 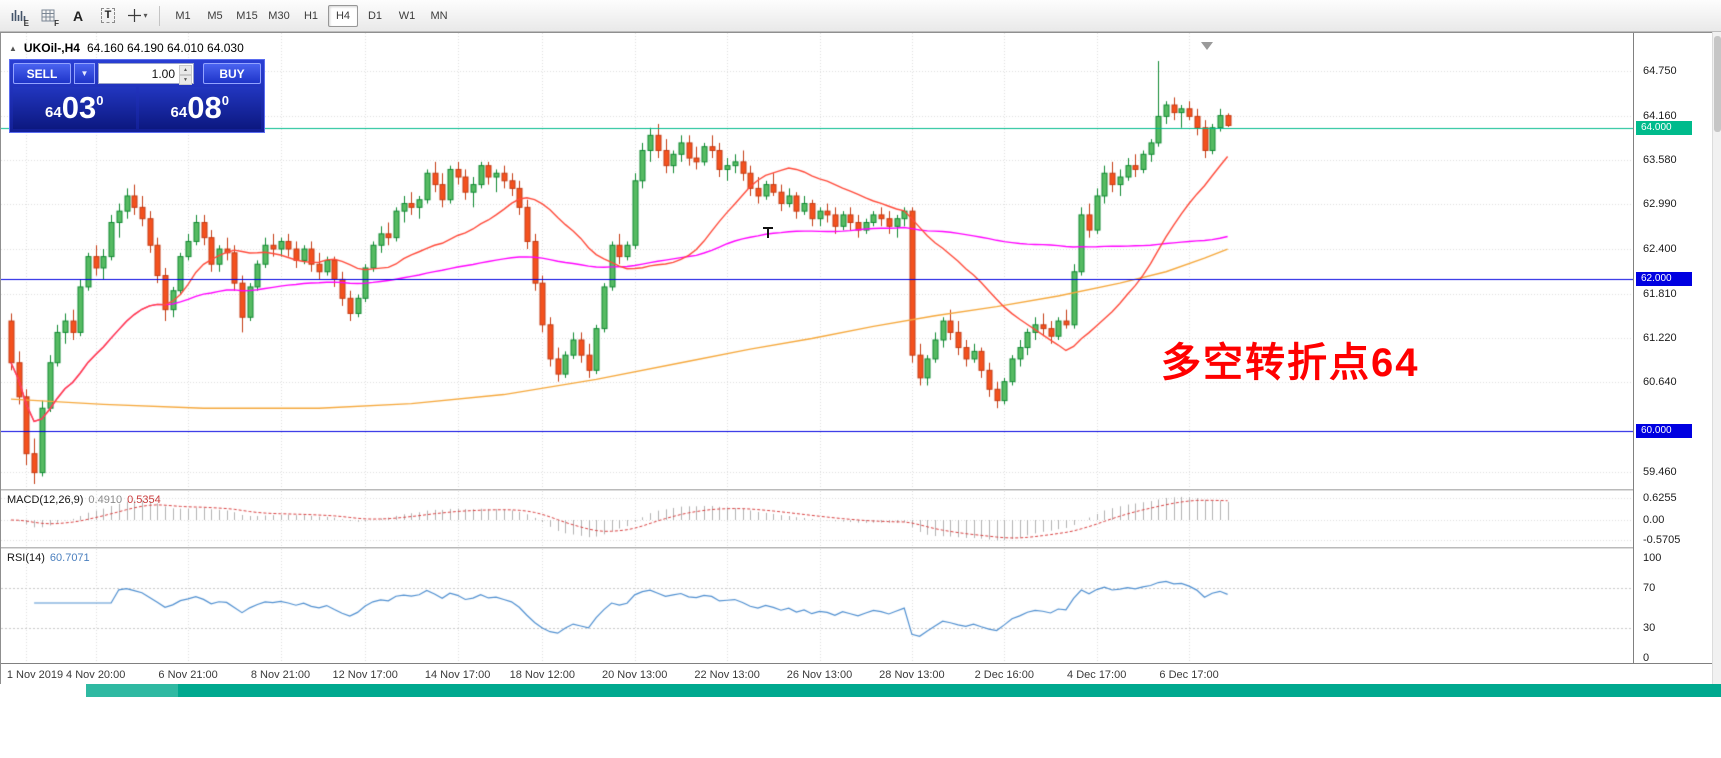 What do you see at coordinates (407, 16) in the screenshot?
I see `timeframe-w1-button: W1` at bounding box center [407, 16].